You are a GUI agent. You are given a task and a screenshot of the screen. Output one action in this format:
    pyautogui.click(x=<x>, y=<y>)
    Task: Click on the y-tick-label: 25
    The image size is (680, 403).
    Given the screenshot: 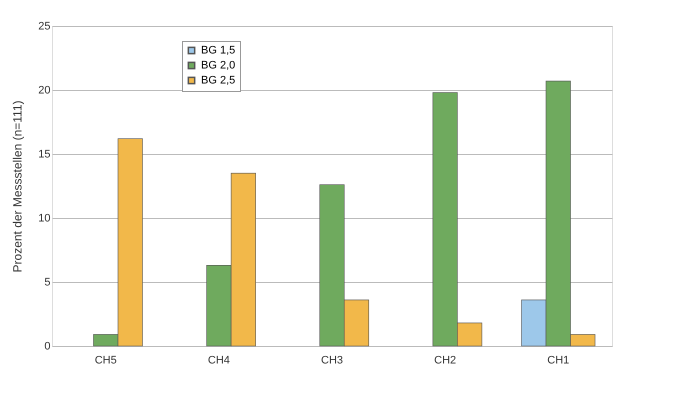 What is the action you would take?
    pyautogui.click(x=44, y=26)
    